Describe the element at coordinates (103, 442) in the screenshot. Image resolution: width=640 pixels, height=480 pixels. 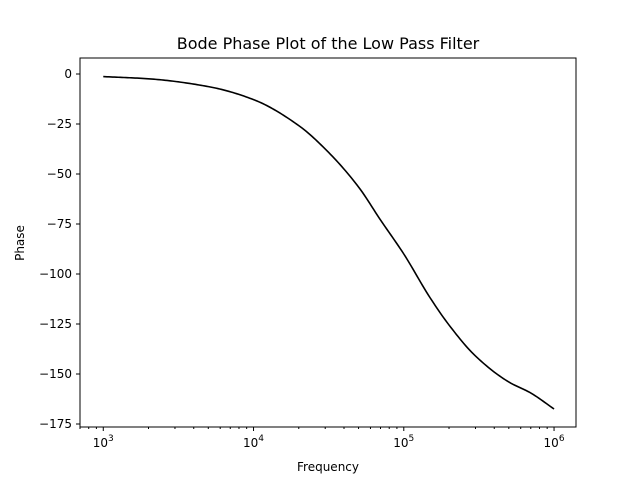
I see `x-tick-label: 10³` at that location.